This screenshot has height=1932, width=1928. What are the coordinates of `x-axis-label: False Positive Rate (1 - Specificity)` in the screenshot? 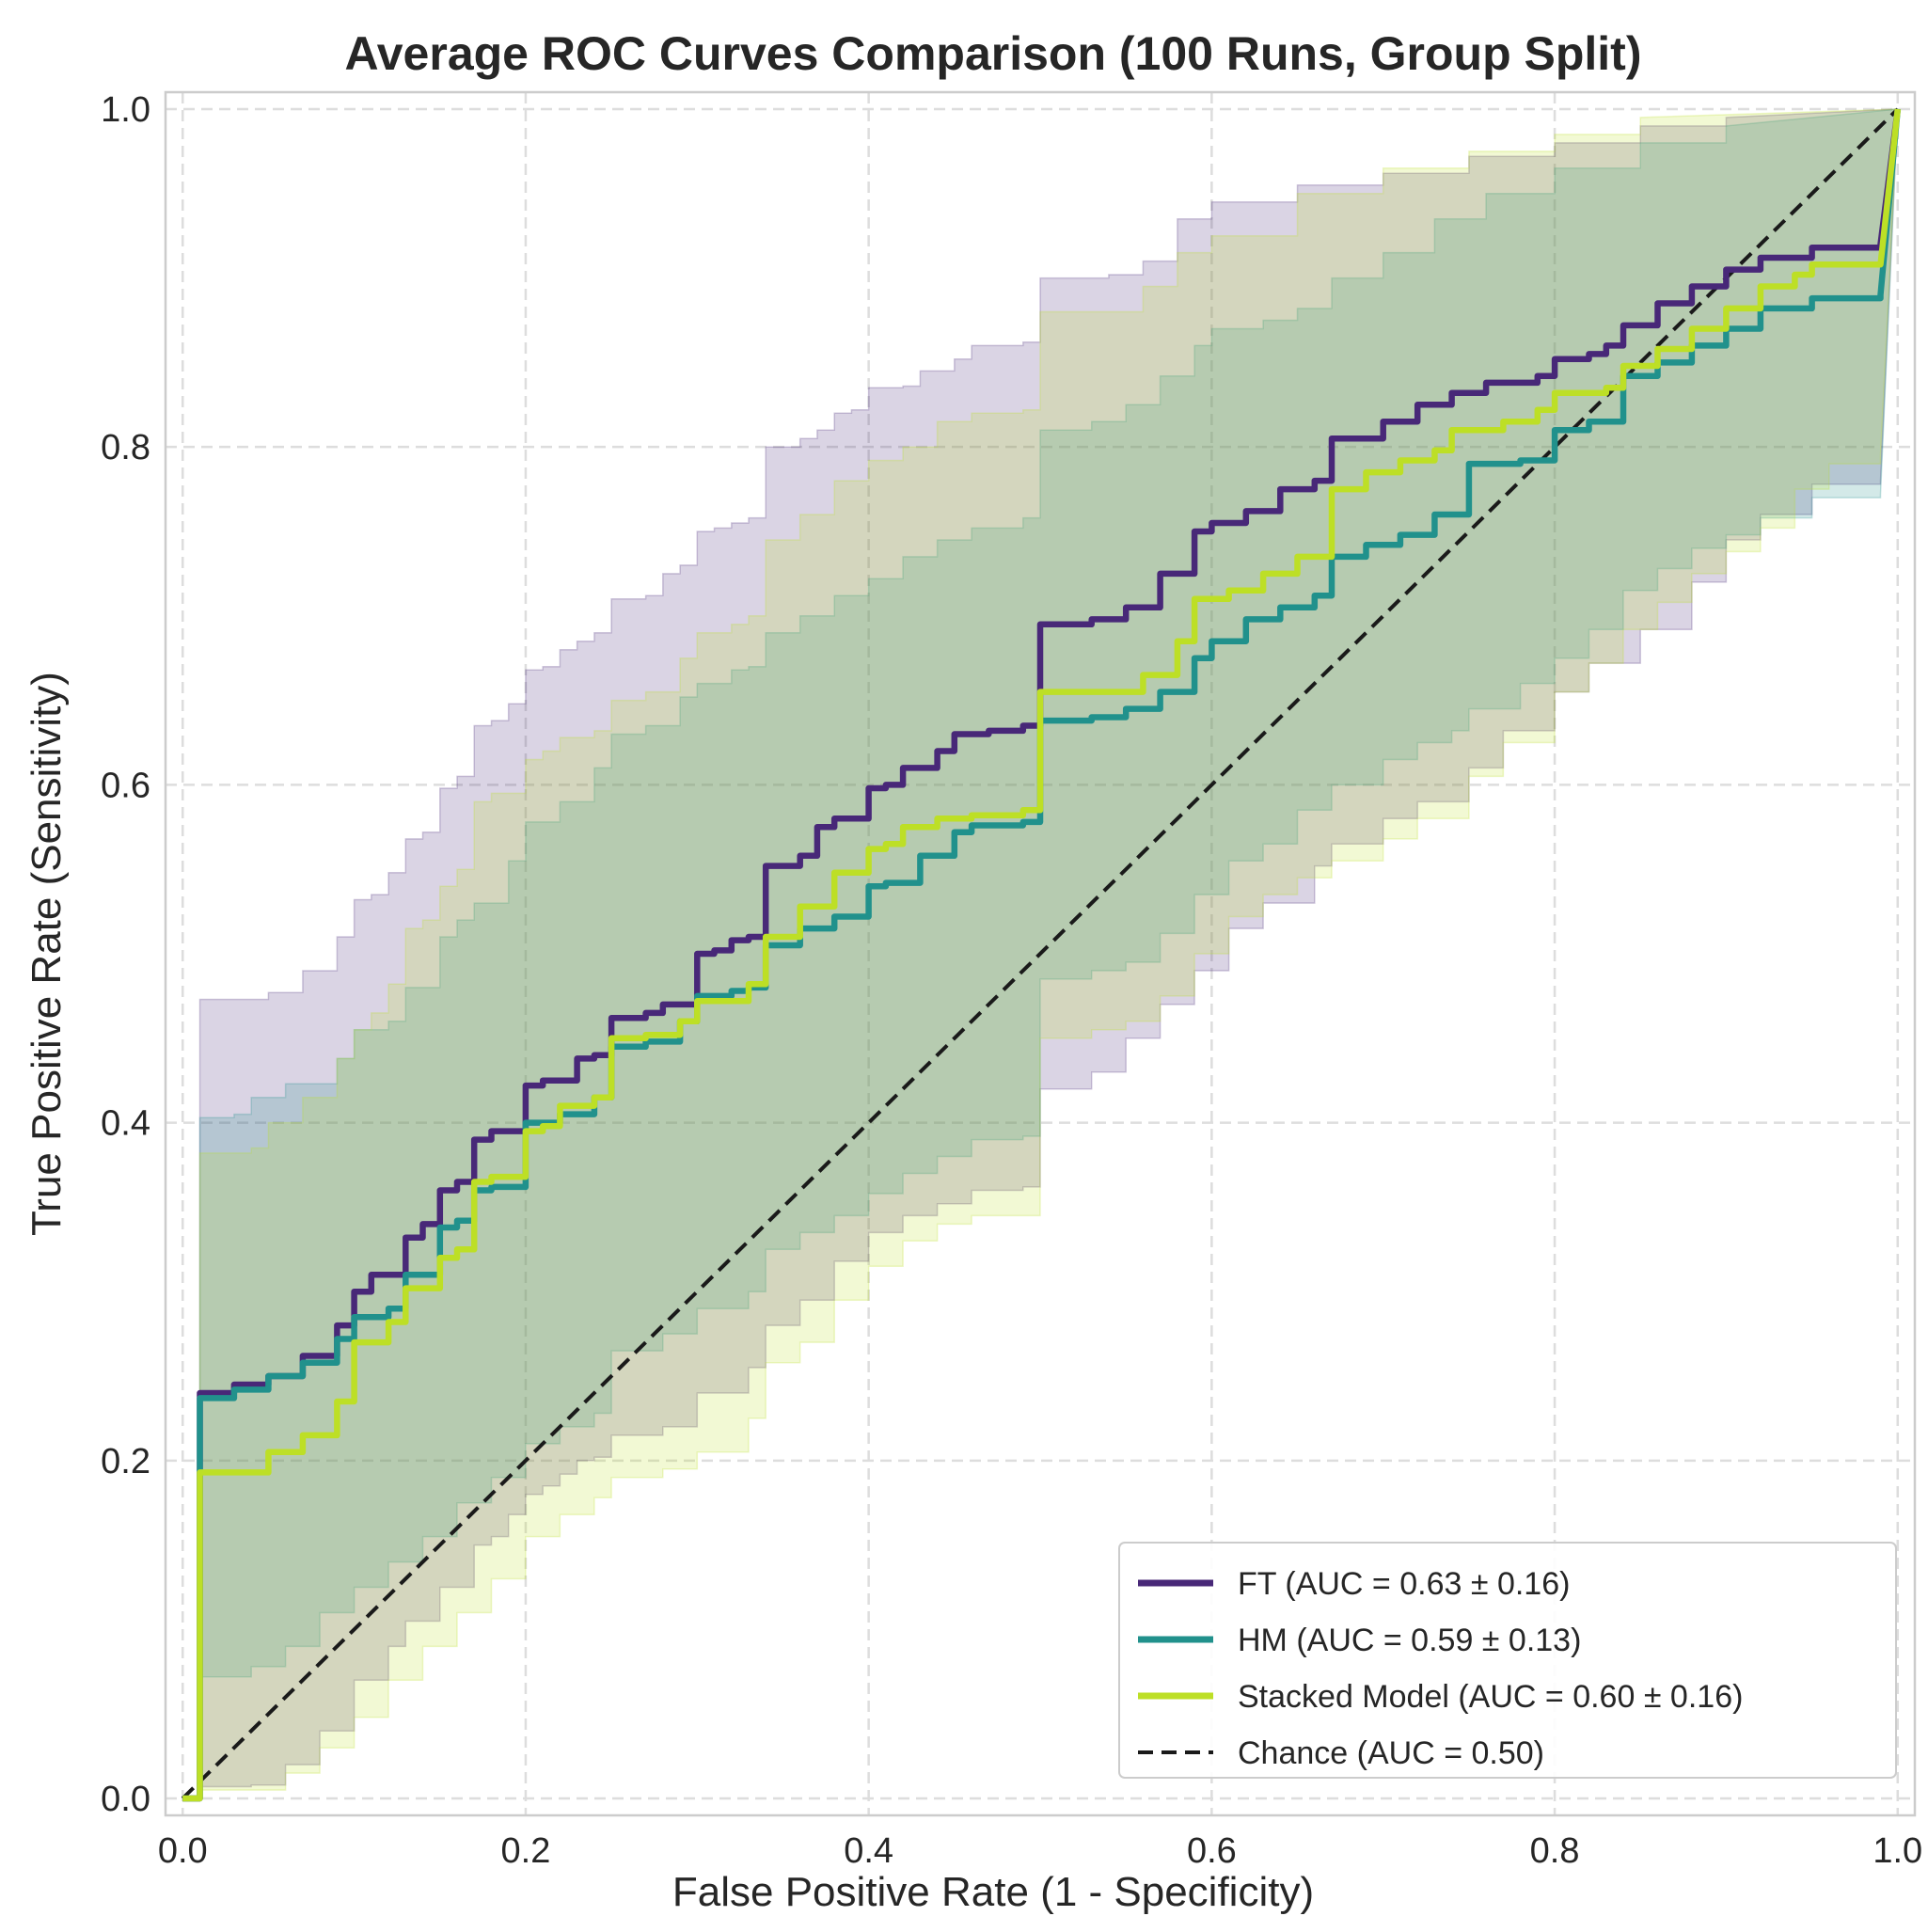 It's located at (993, 1892).